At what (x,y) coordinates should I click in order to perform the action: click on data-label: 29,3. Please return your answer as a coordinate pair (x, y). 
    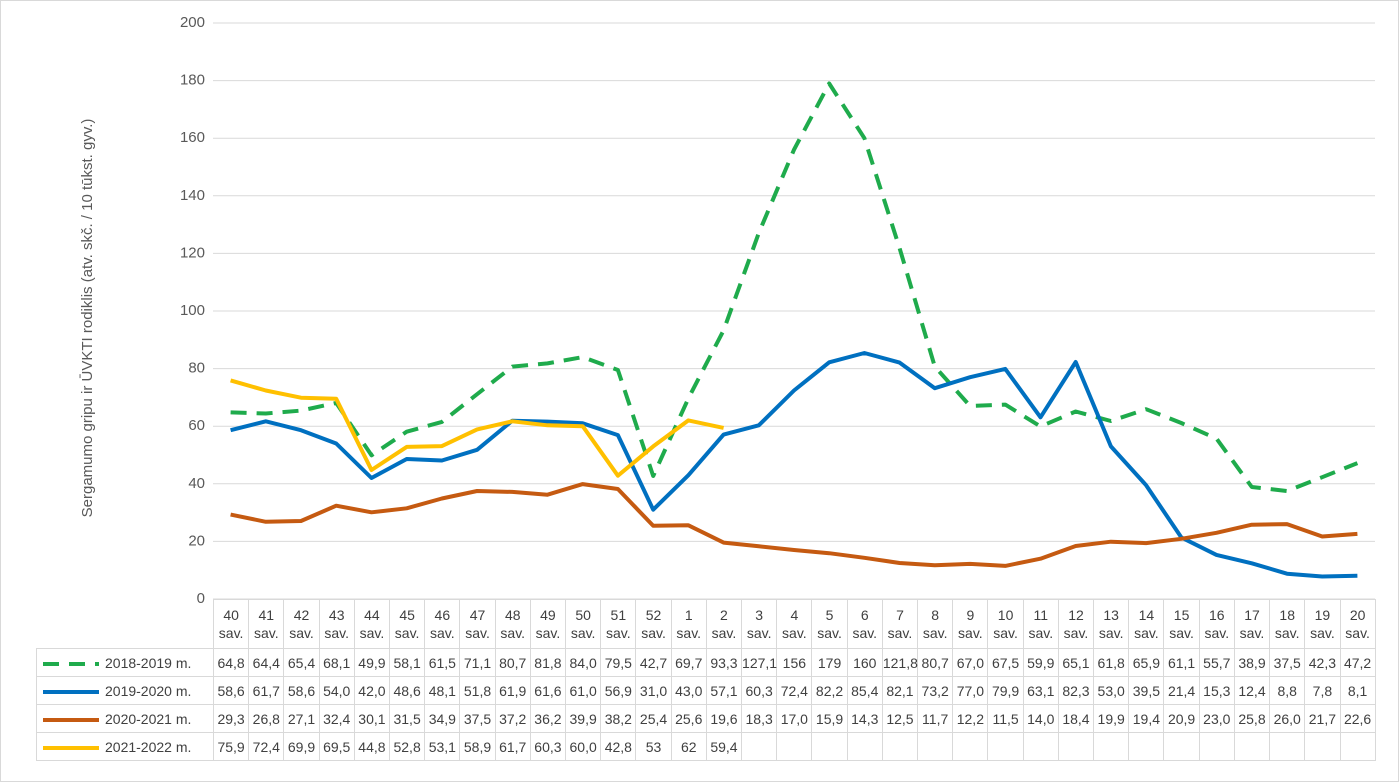
    Looking at the image, I should click on (231, 718).